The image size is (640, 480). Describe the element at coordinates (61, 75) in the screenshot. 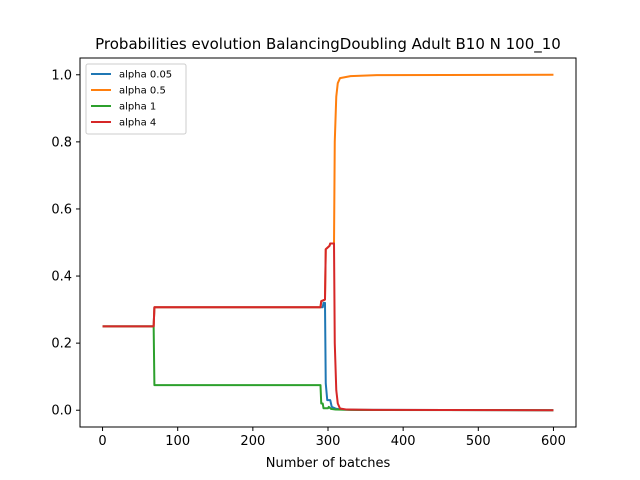

I see `y-tick-label: 1.0` at that location.